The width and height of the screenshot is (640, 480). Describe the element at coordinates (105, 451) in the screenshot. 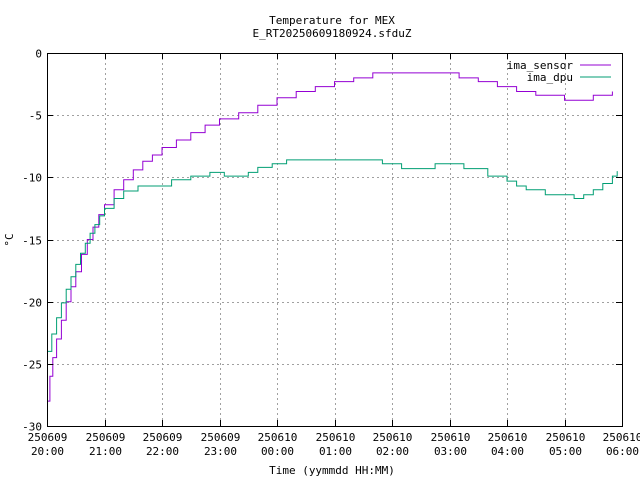

I see `x-tick-time-label: 21:00` at that location.